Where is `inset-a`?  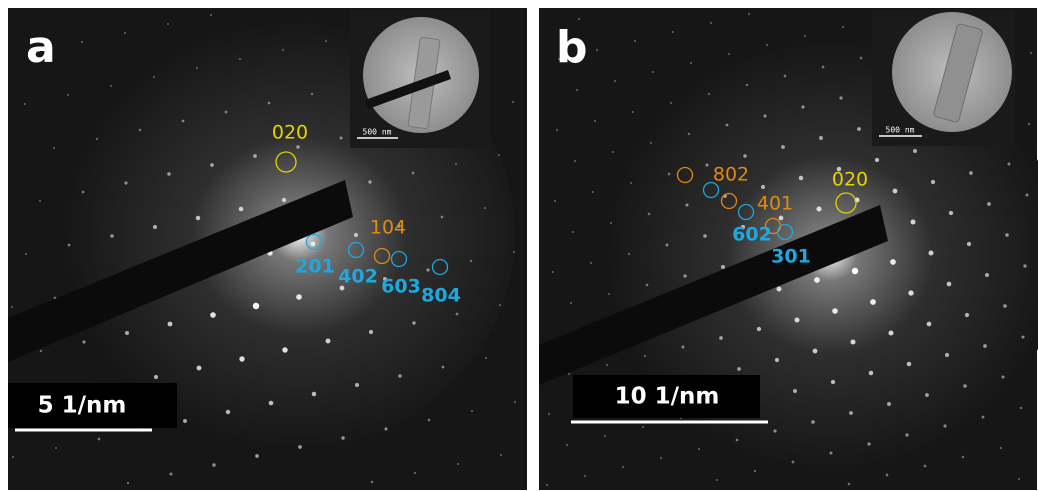 inset-a is located at coordinates (420, 79).